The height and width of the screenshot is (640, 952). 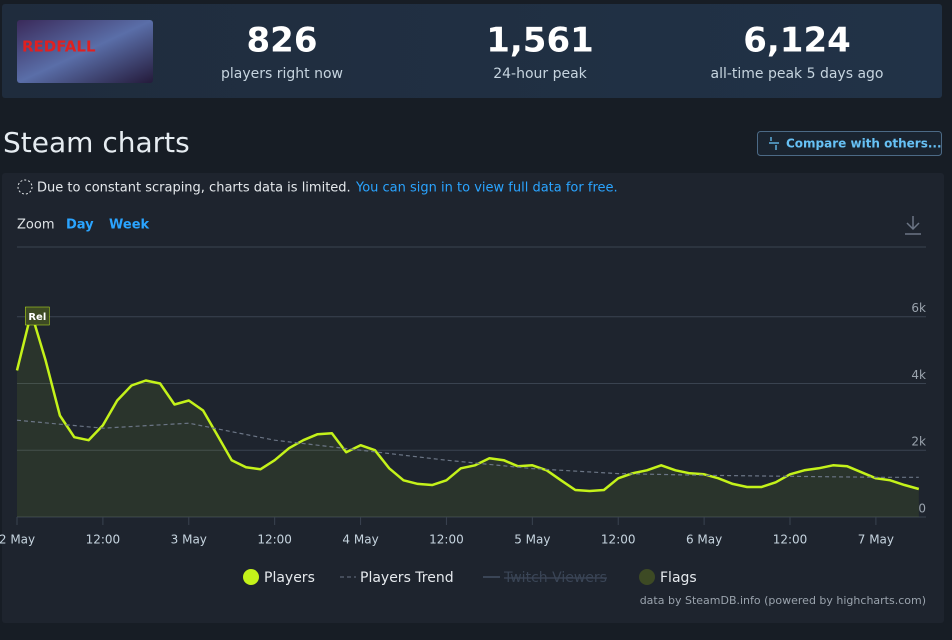 What do you see at coordinates (129, 225) in the screenshot?
I see `zoom-option: Week` at bounding box center [129, 225].